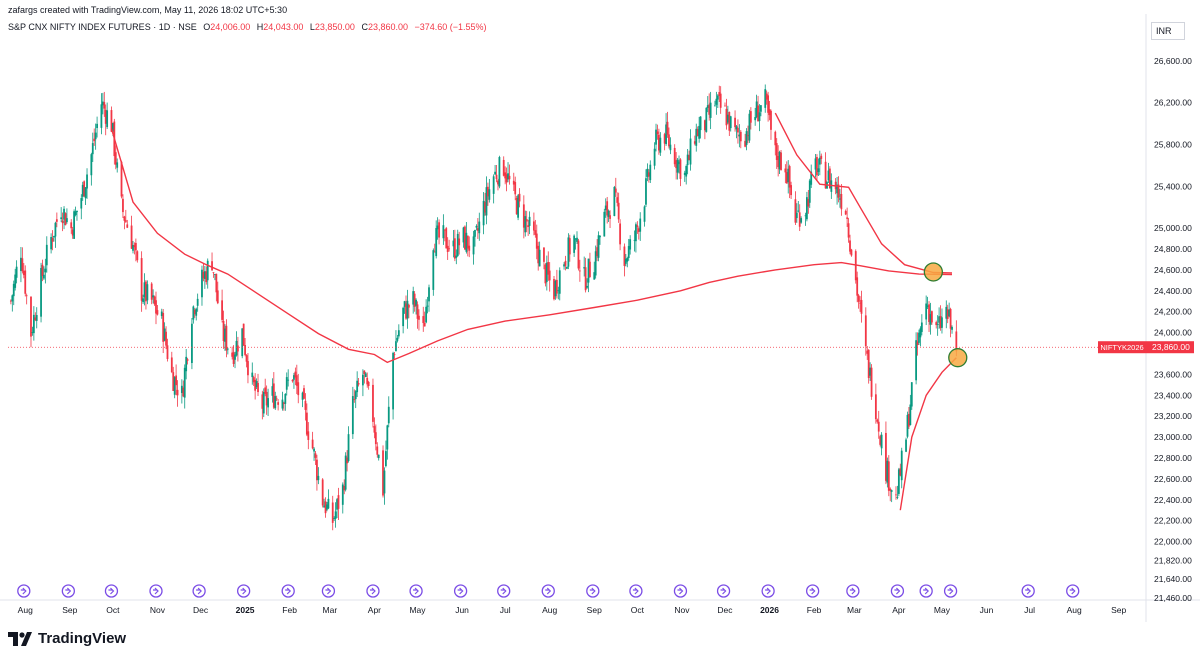  Describe the element at coordinates (549, 610) in the screenshot. I see `x-tick-label: Aug` at that location.